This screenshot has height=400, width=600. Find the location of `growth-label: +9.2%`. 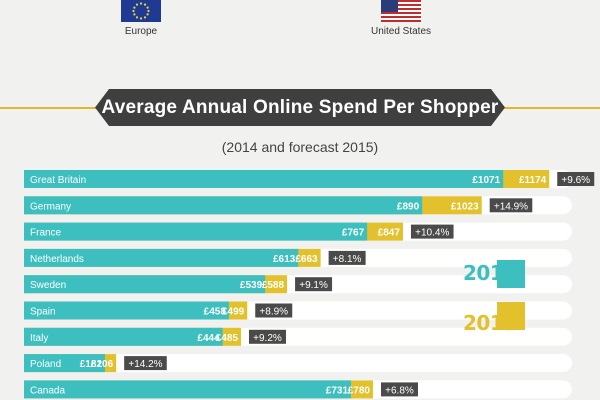

growth-label: +9.2% is located at coordinates (267, 338).